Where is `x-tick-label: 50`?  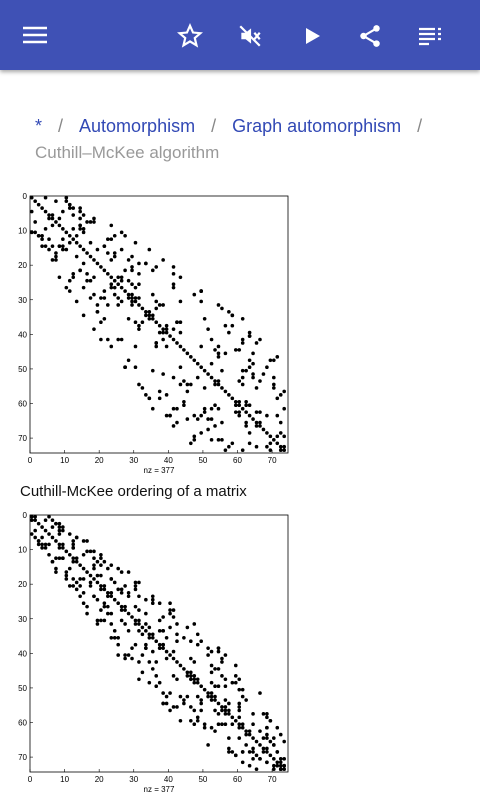 x-tick-label: 50 is located at coordinates (202, 779).